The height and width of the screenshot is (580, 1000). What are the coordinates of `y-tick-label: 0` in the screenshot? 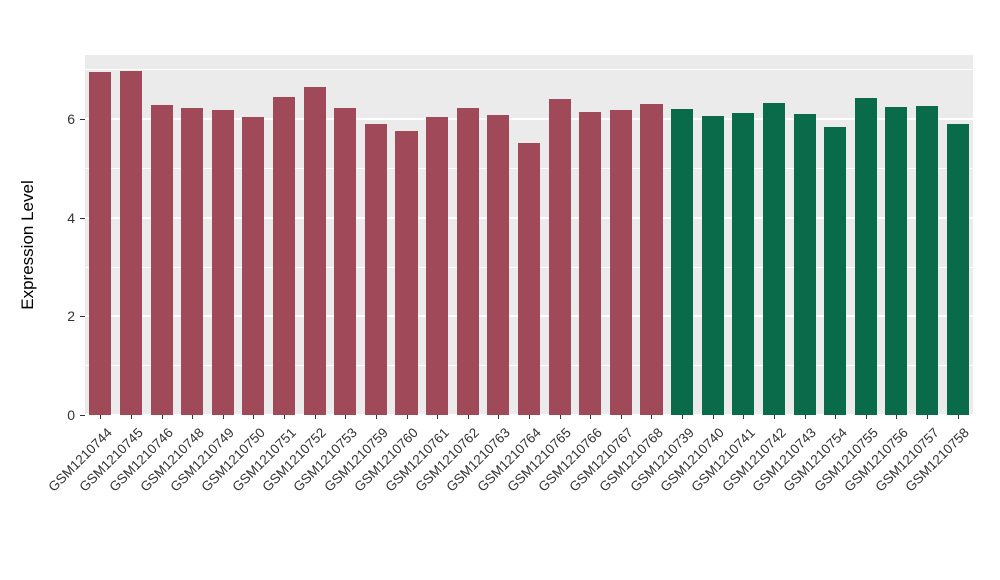 It's located at (71, 415).